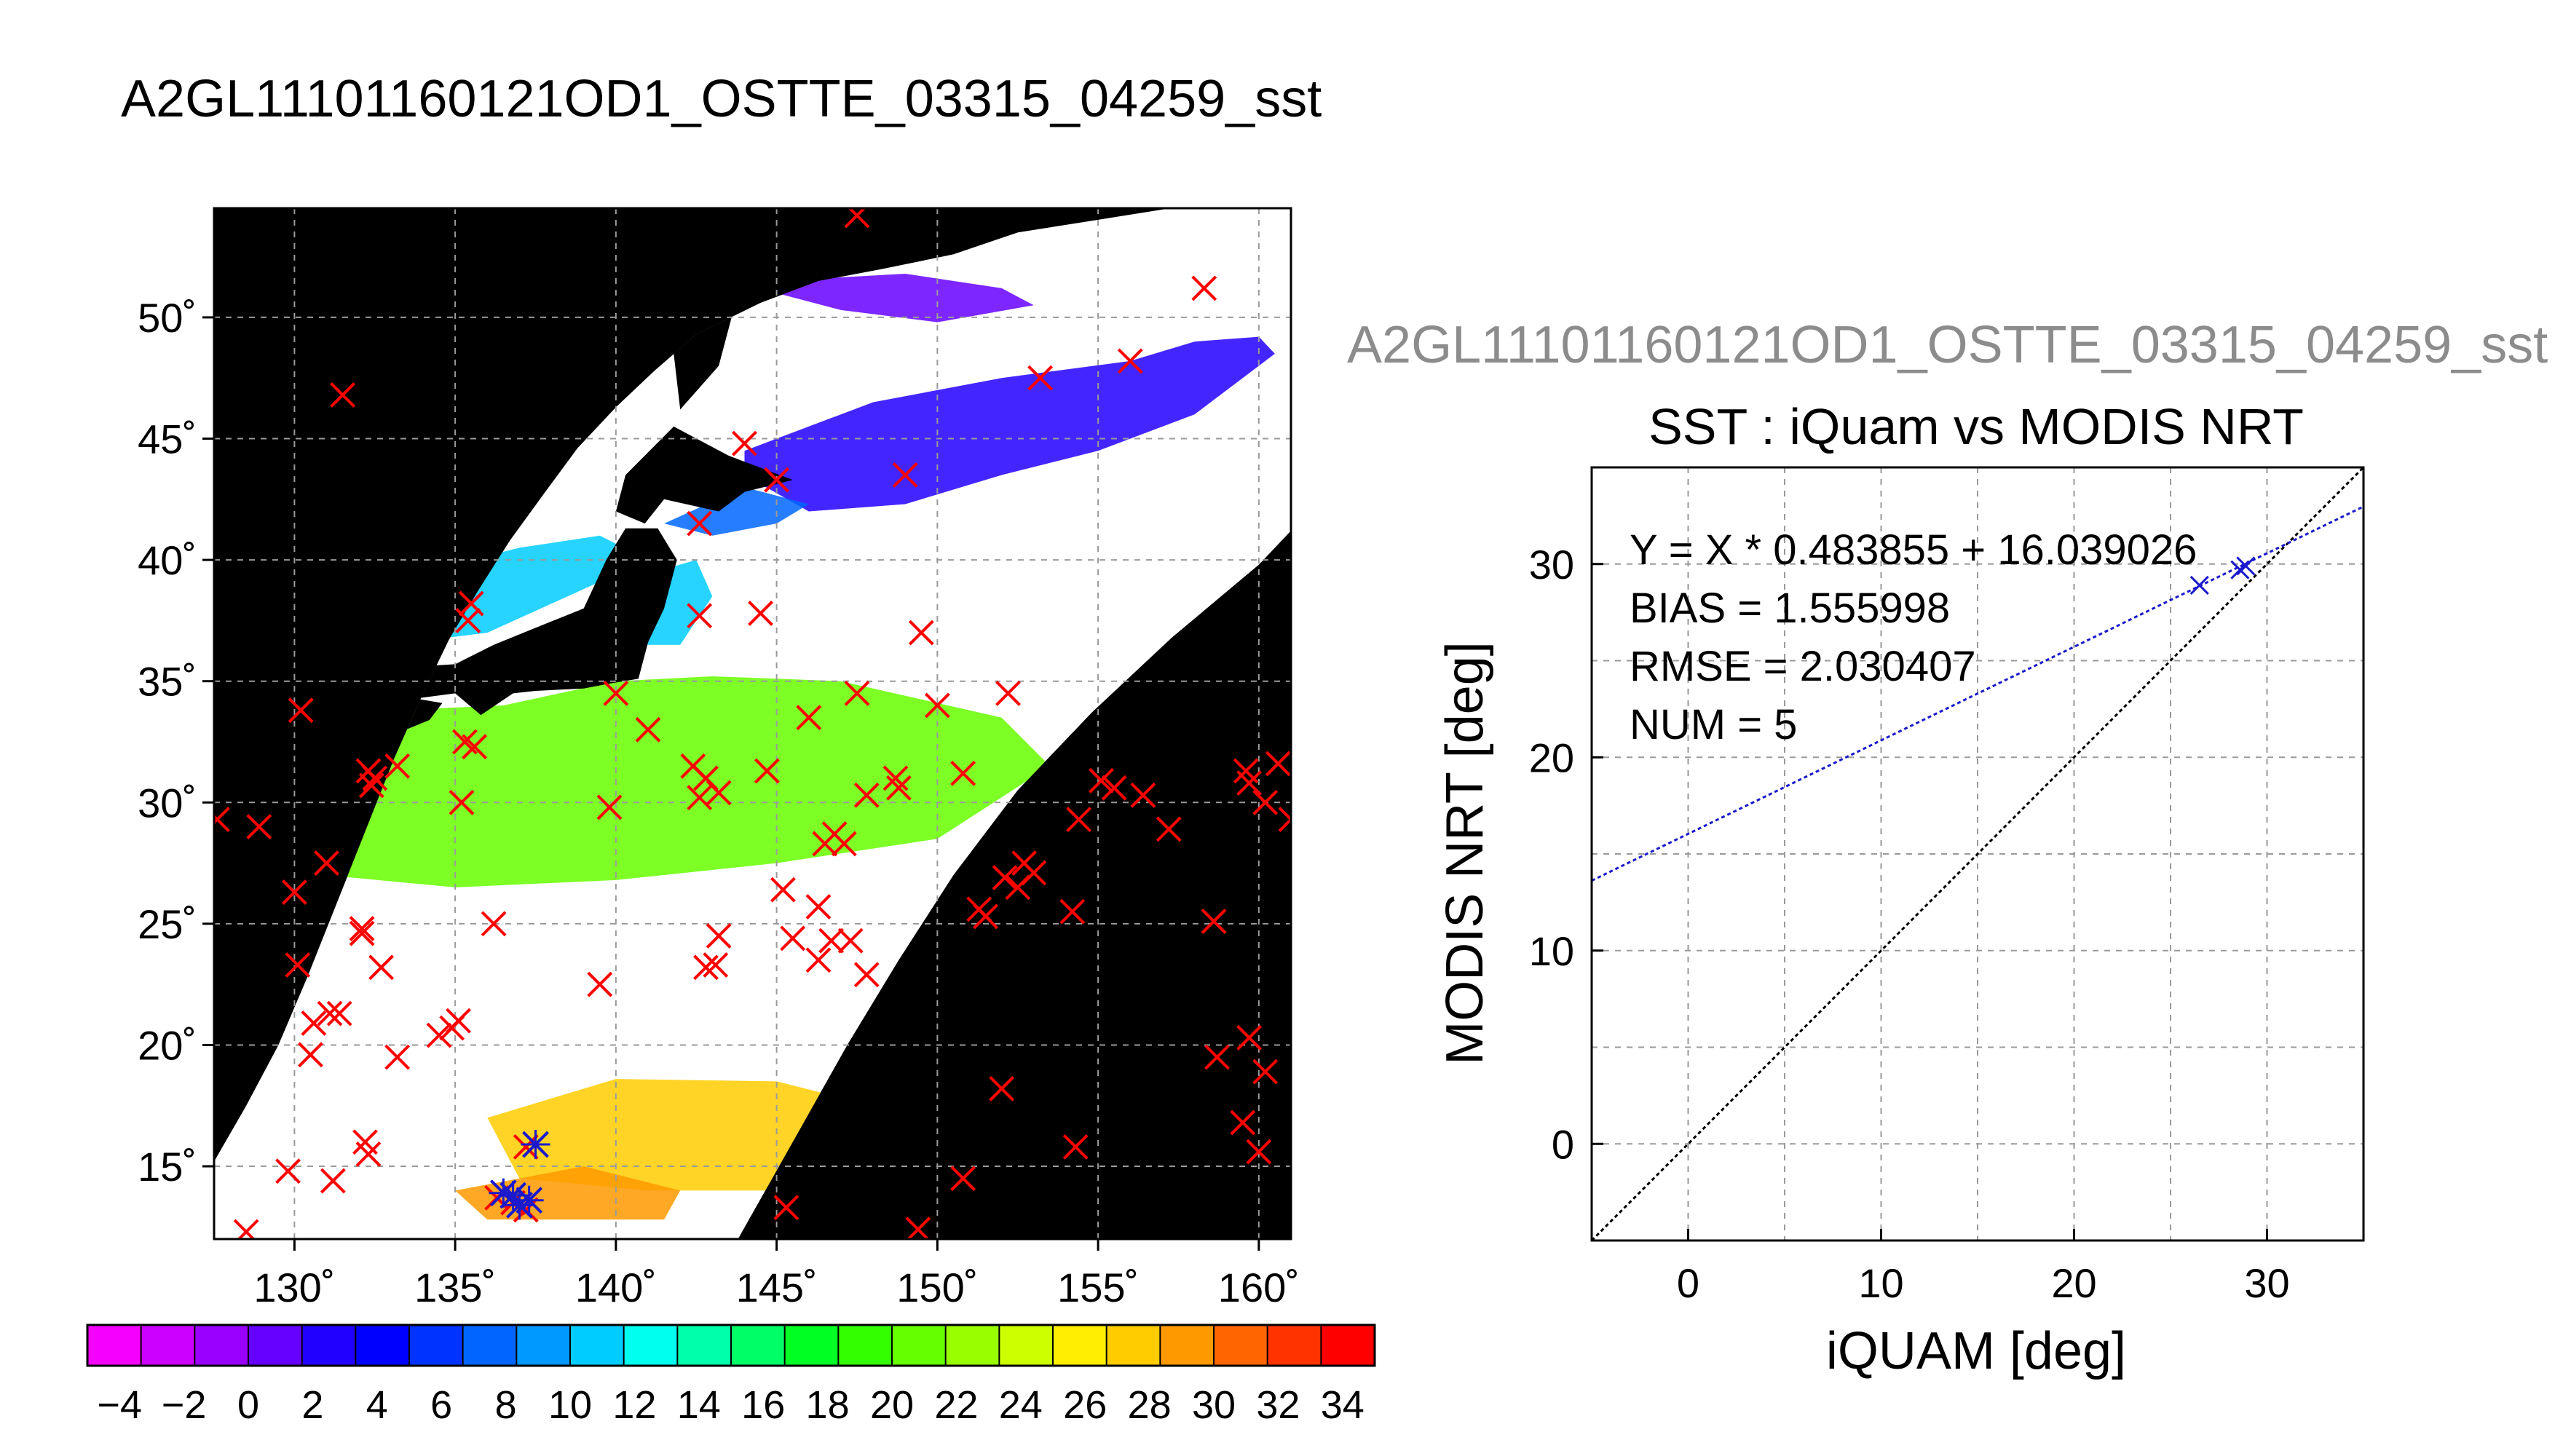 Image resolution: width=2555 pixels, height=1456 pixels. Describe the element at coordinates (634, 1405) in the screenshot. I see `colorbar-label: 12` at that location.